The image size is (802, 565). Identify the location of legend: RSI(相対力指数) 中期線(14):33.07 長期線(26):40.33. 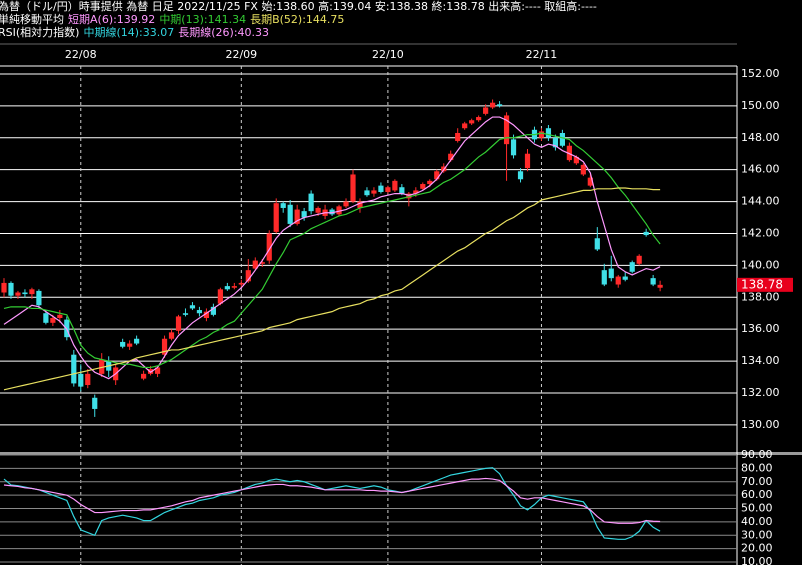
(134, 32).